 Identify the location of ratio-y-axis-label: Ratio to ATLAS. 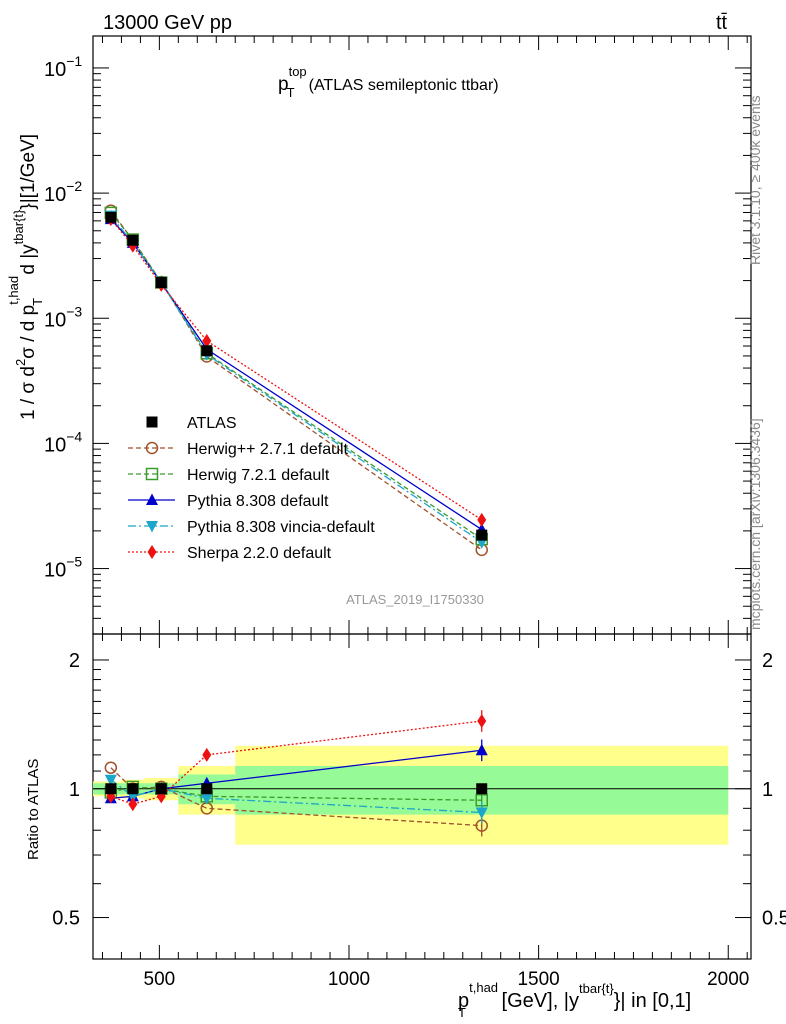
(33, 809).